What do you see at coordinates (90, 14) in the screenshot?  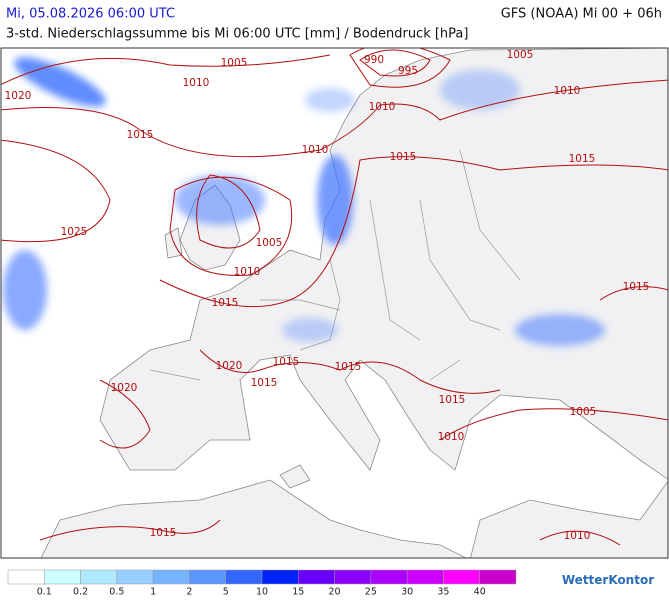 I see `valid-date: Mi, 05.08.2026 06:00 UTC` at bounding box center [90, 14].